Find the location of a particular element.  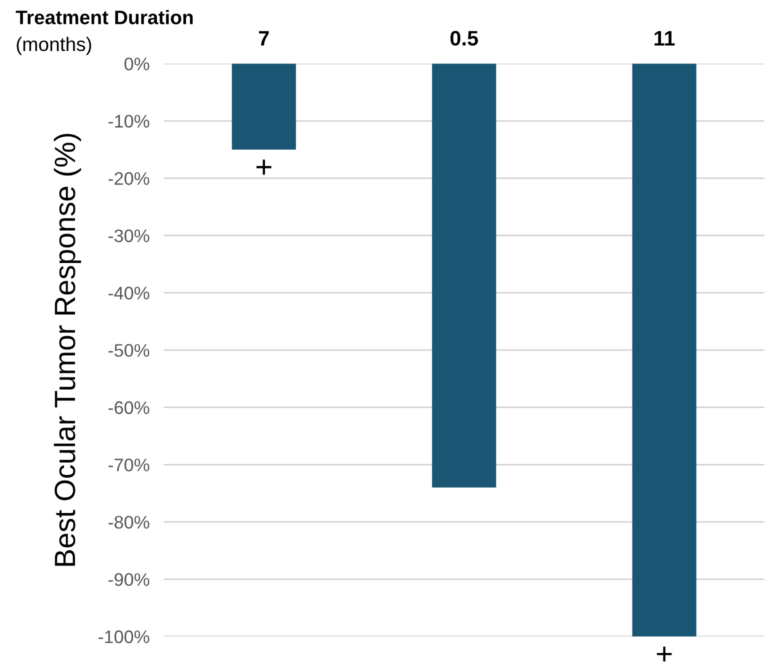

y-tick-label: -80% is located at coordinates (129, 522).